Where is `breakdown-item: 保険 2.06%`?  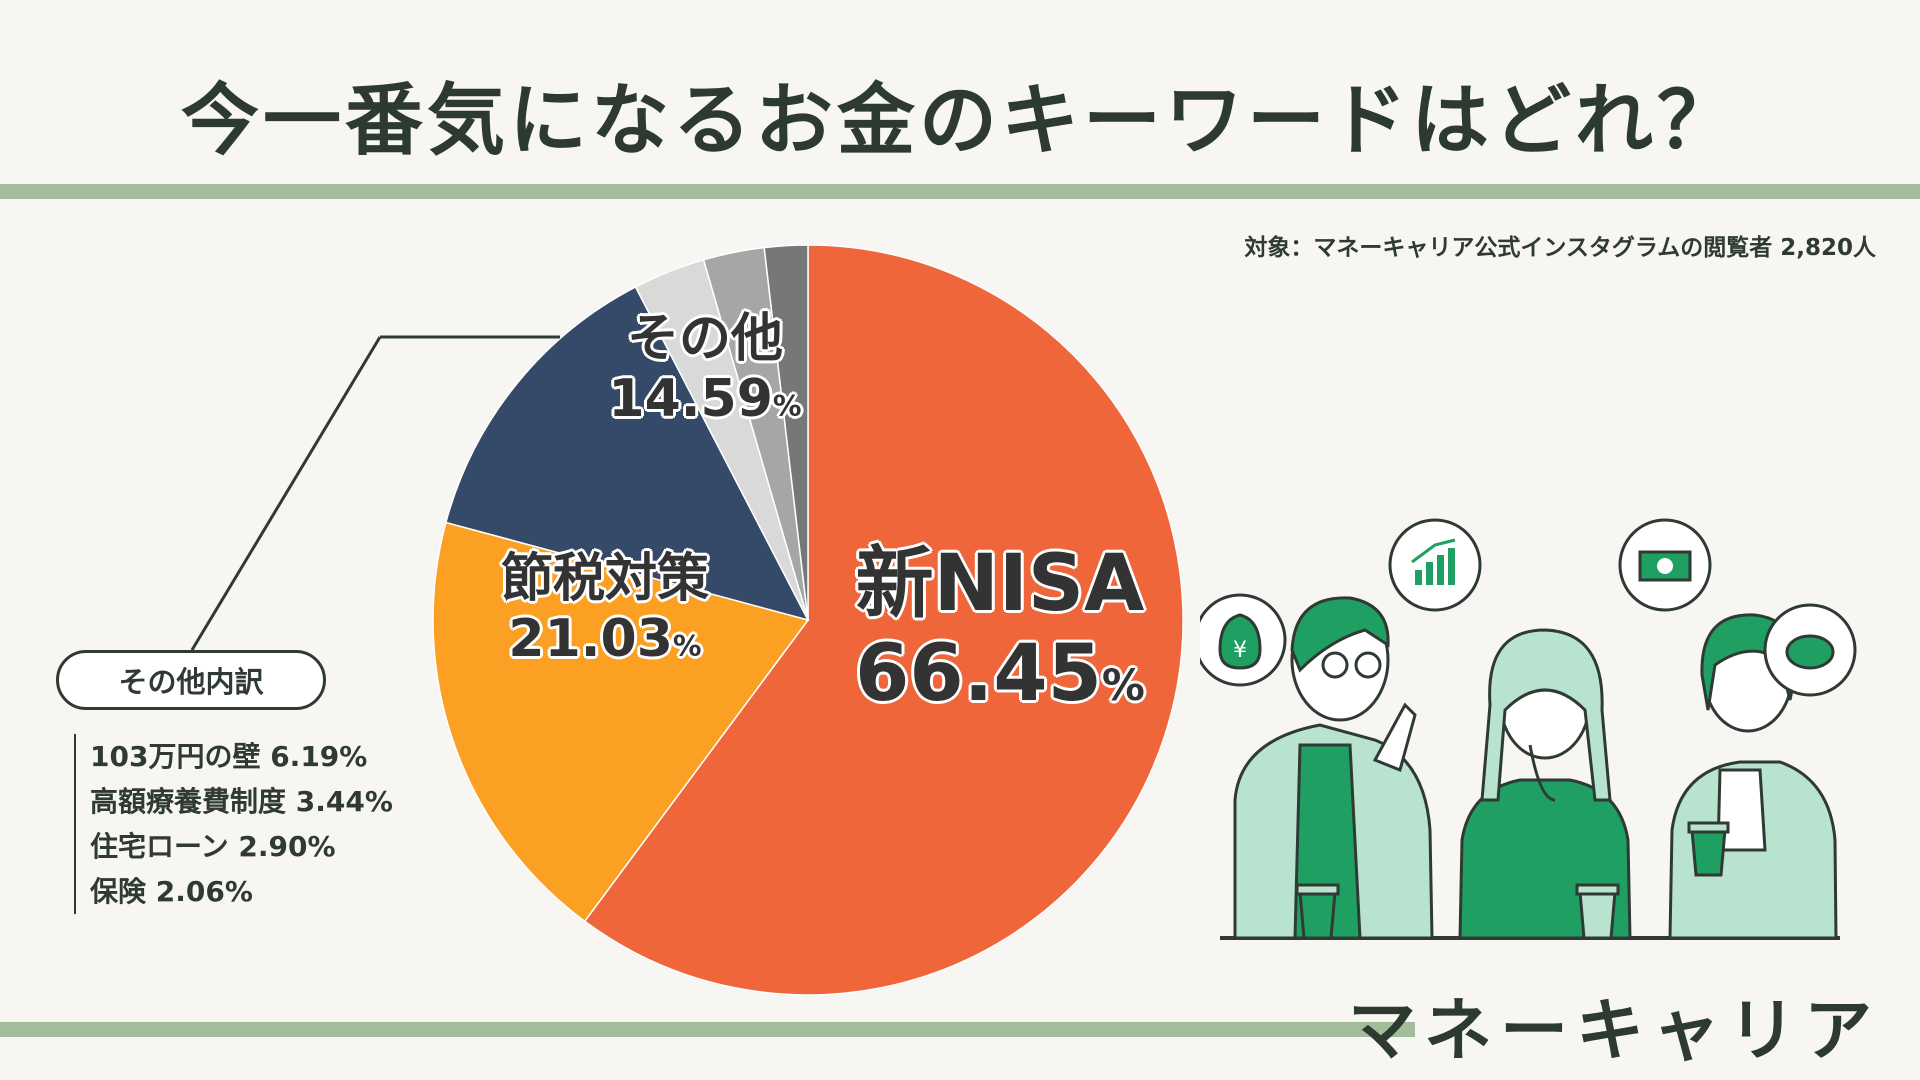 breakdown-item: 保険 2.06% is located at coordinates (171, 891).